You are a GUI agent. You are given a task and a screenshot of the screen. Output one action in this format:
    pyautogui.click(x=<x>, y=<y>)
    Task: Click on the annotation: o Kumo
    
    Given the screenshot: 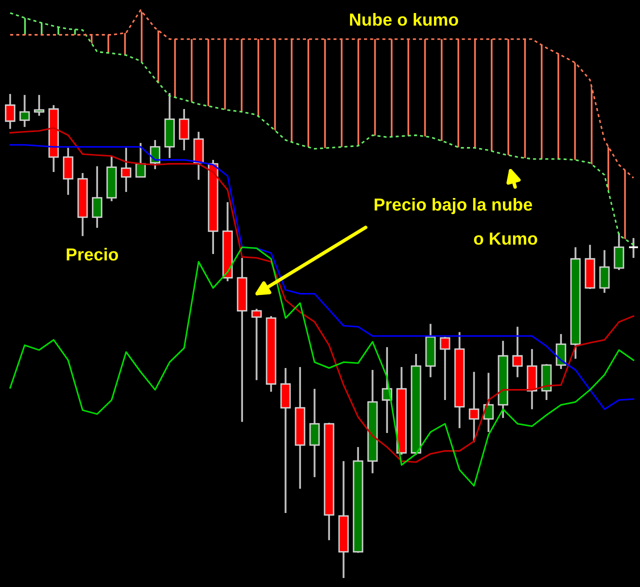 What is the action you would take?
    pyautogui.click(x=506, y=238)
    